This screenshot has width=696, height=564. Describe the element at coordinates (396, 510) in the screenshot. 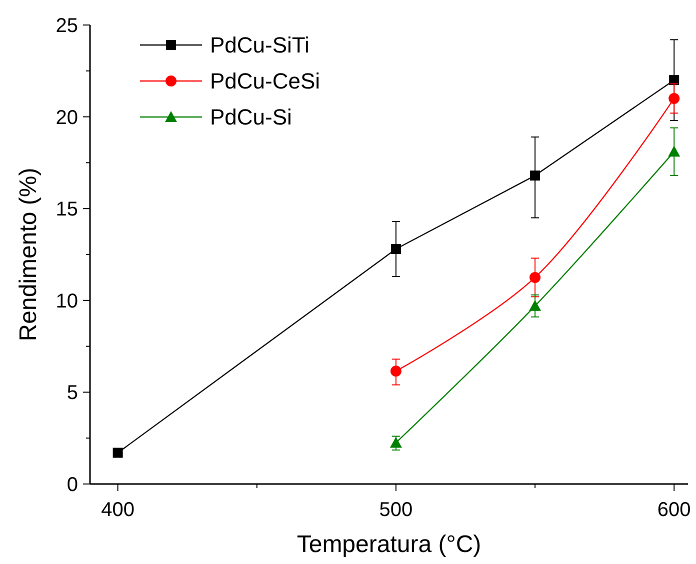

I see `x-tick-label: 500` at that location.